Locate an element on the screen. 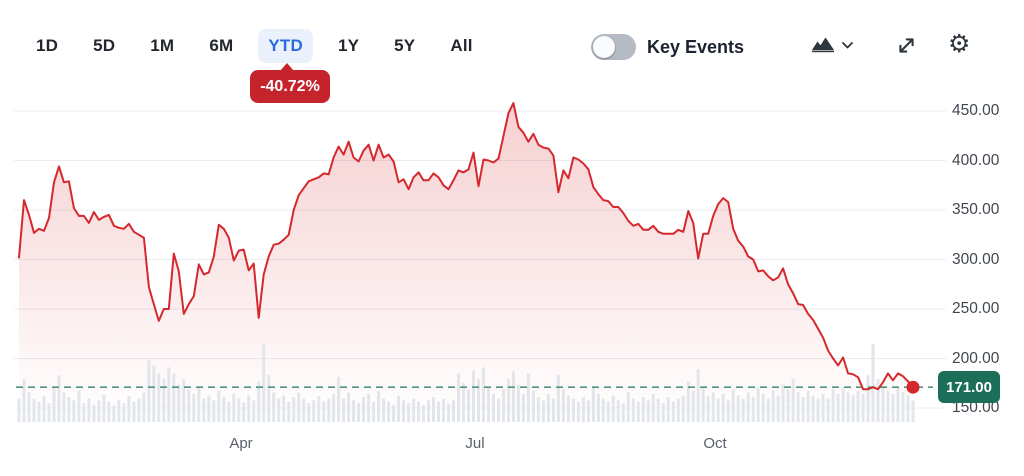  fullscreen-button is located at coordinates (906, 45).